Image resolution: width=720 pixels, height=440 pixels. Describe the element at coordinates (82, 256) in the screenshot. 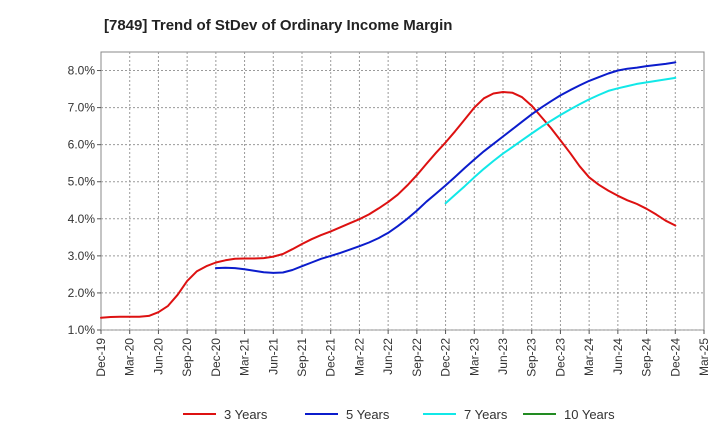

I see `y-tick-label: 3.0%` at that location.